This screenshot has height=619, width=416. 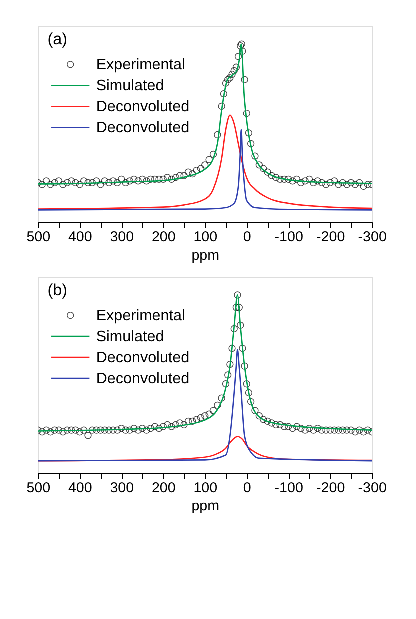 What do you see at coordinates (58, 291) in the screenshot?
I see `annotation: (b)` at bounding box center [58, 291].